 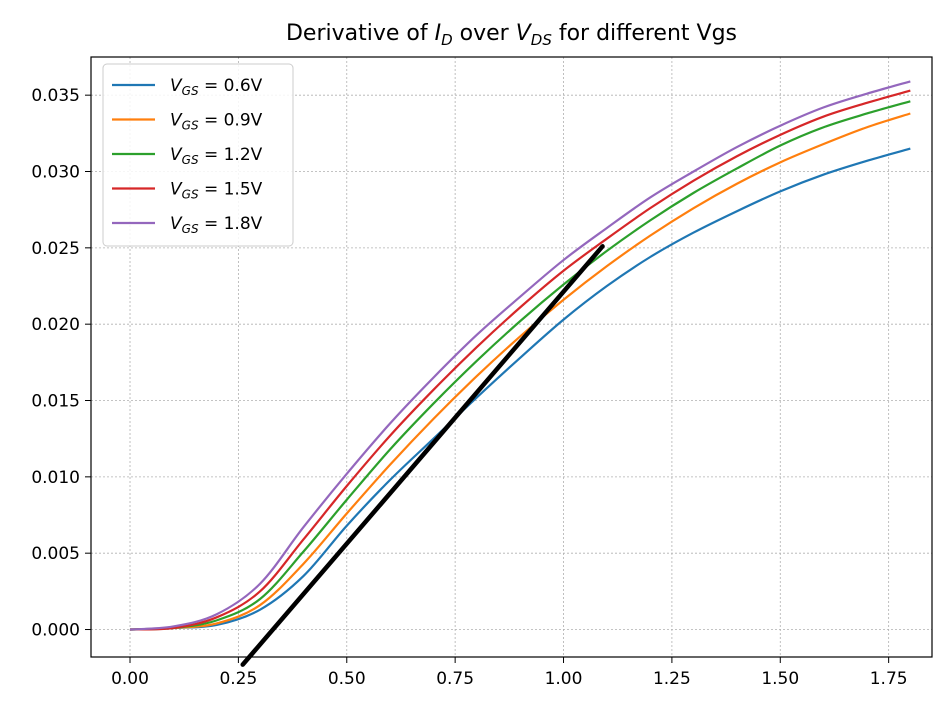 What do you see at coordinates (564, 679) in the screenshot?
I see `x-tick-label: 1.00` at bounding box center [564, 679].